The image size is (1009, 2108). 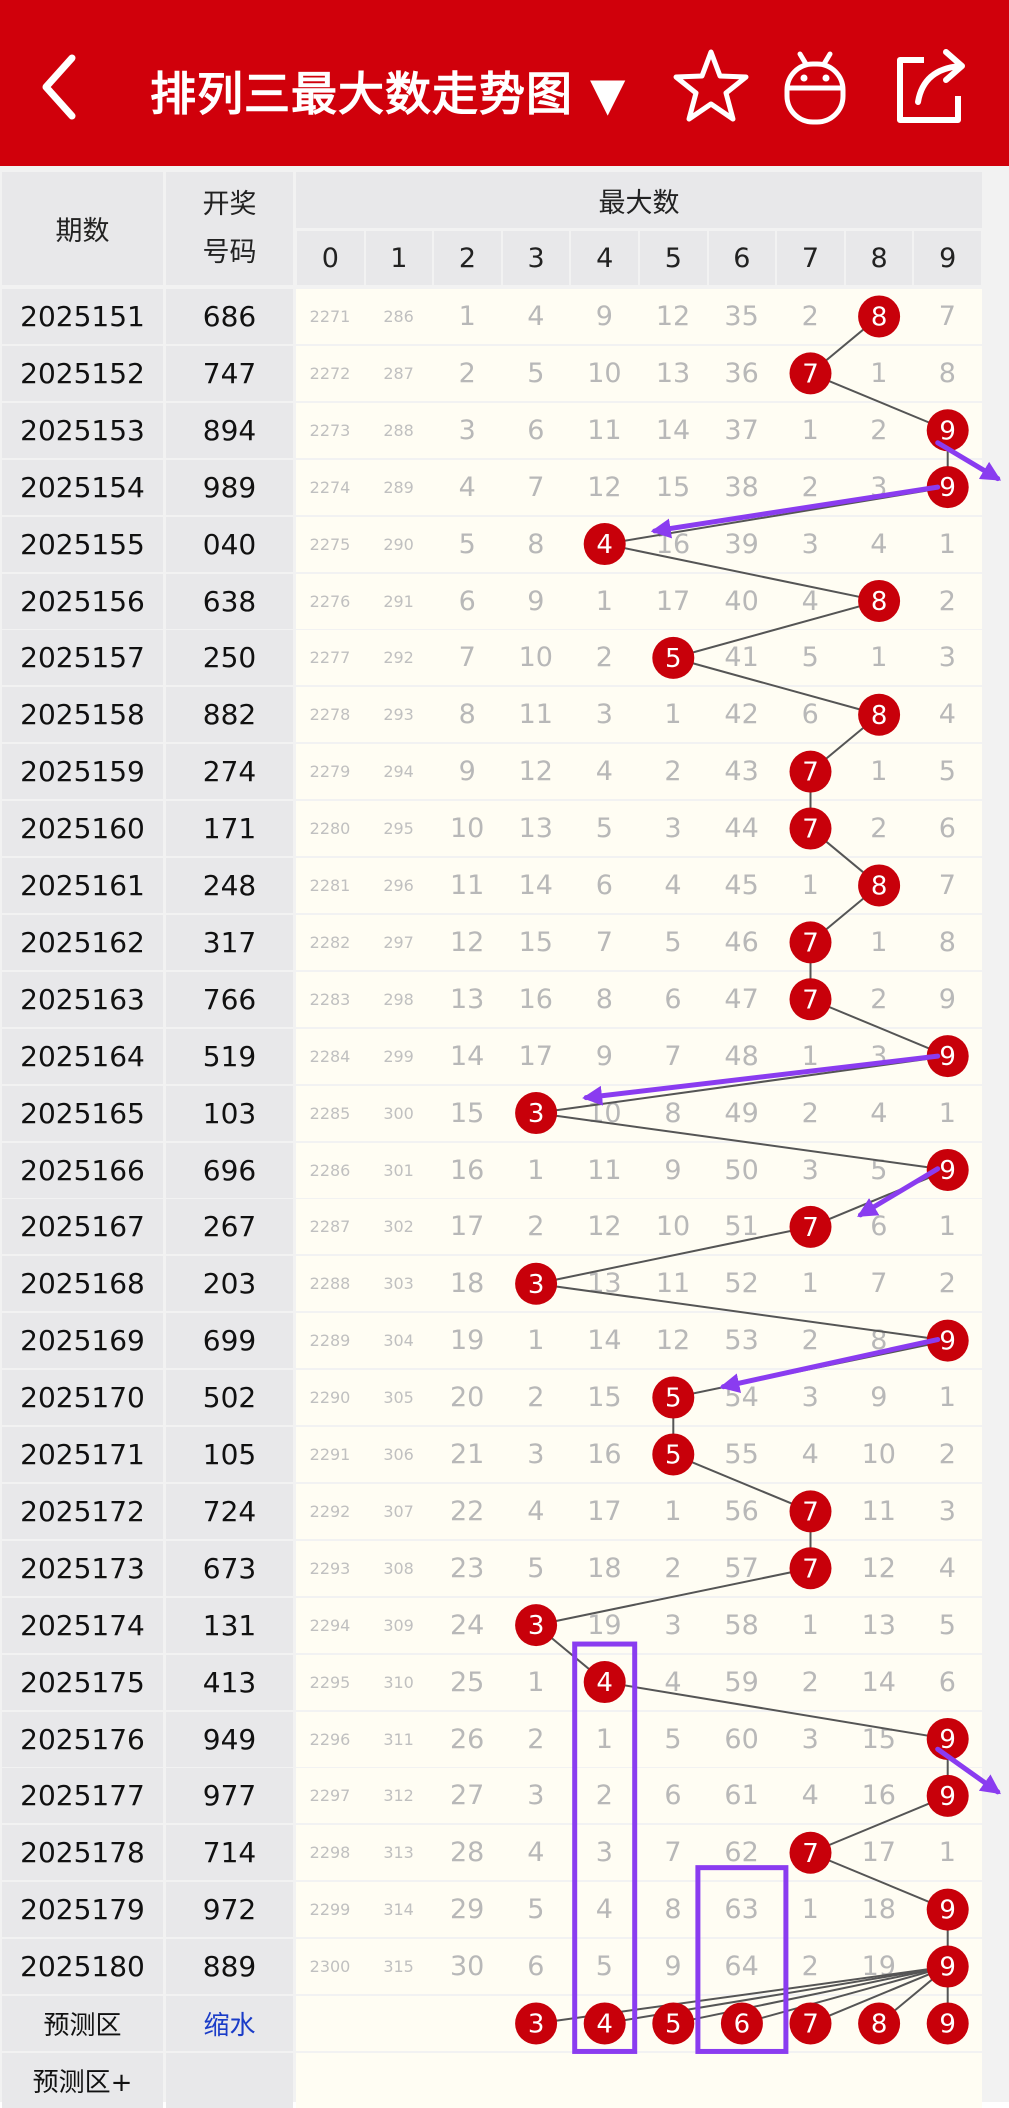 I want to click on omission-value: 10, so click(x=673, y=1227).